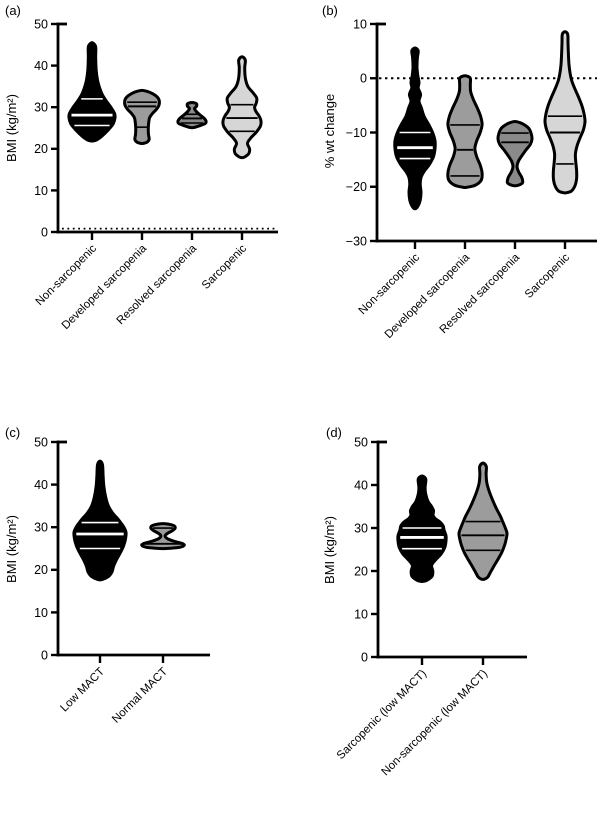 The height and width of the screenshot is (816, 600). I want to click on violin-a-sarcopenic, so click(242, 107).